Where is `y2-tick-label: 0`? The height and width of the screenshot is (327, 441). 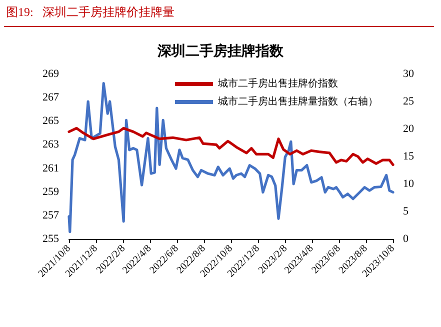 y2-tick-label: 0 is located at coordinates (406, 239).